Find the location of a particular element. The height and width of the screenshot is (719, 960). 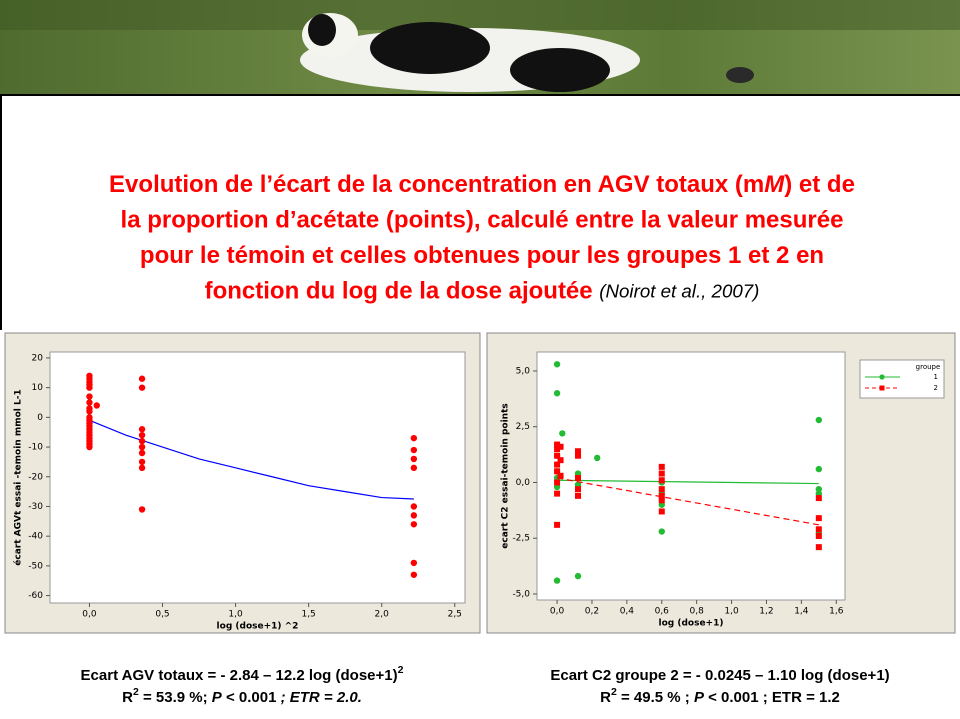

plot-area is located at coordinates (691, 476).